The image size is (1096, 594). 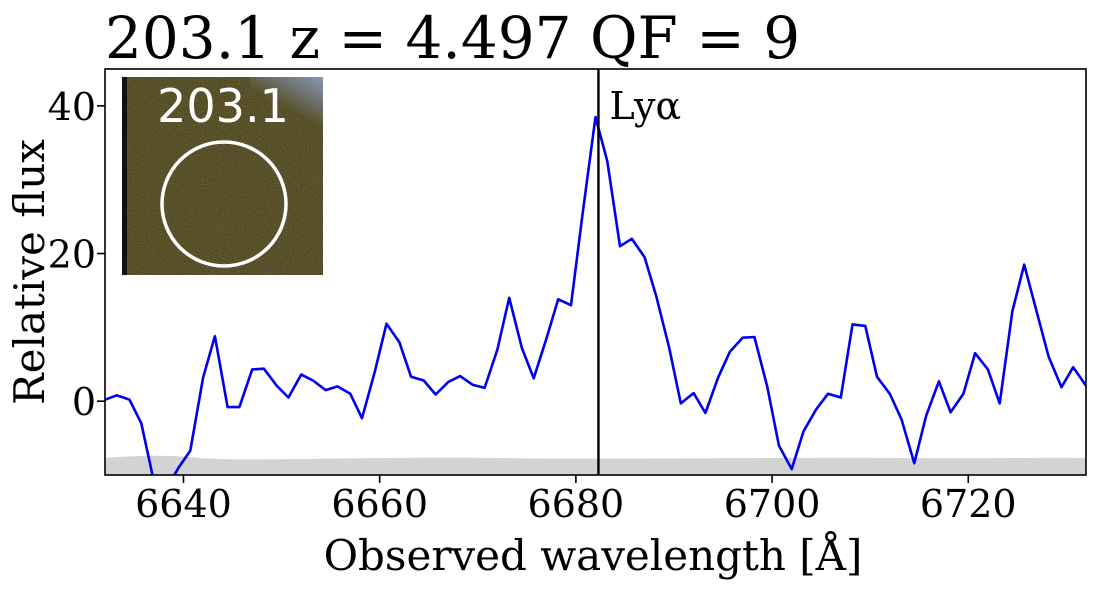 I want to click on x-tick-label: 6660, so click(x=379, y=504).